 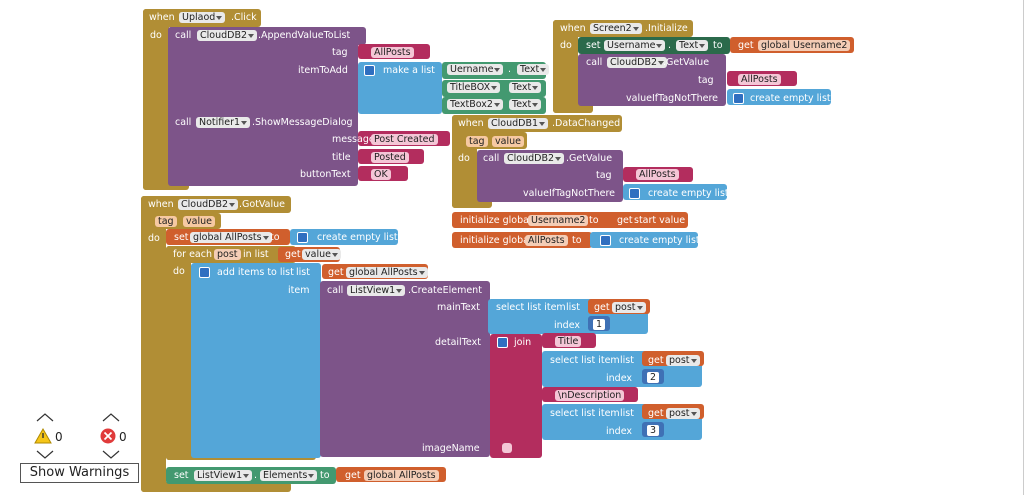 What do you see at coordinates (604, 175) in the screenshot?
I see `block-label: tag` at bounding box center [604, 175].